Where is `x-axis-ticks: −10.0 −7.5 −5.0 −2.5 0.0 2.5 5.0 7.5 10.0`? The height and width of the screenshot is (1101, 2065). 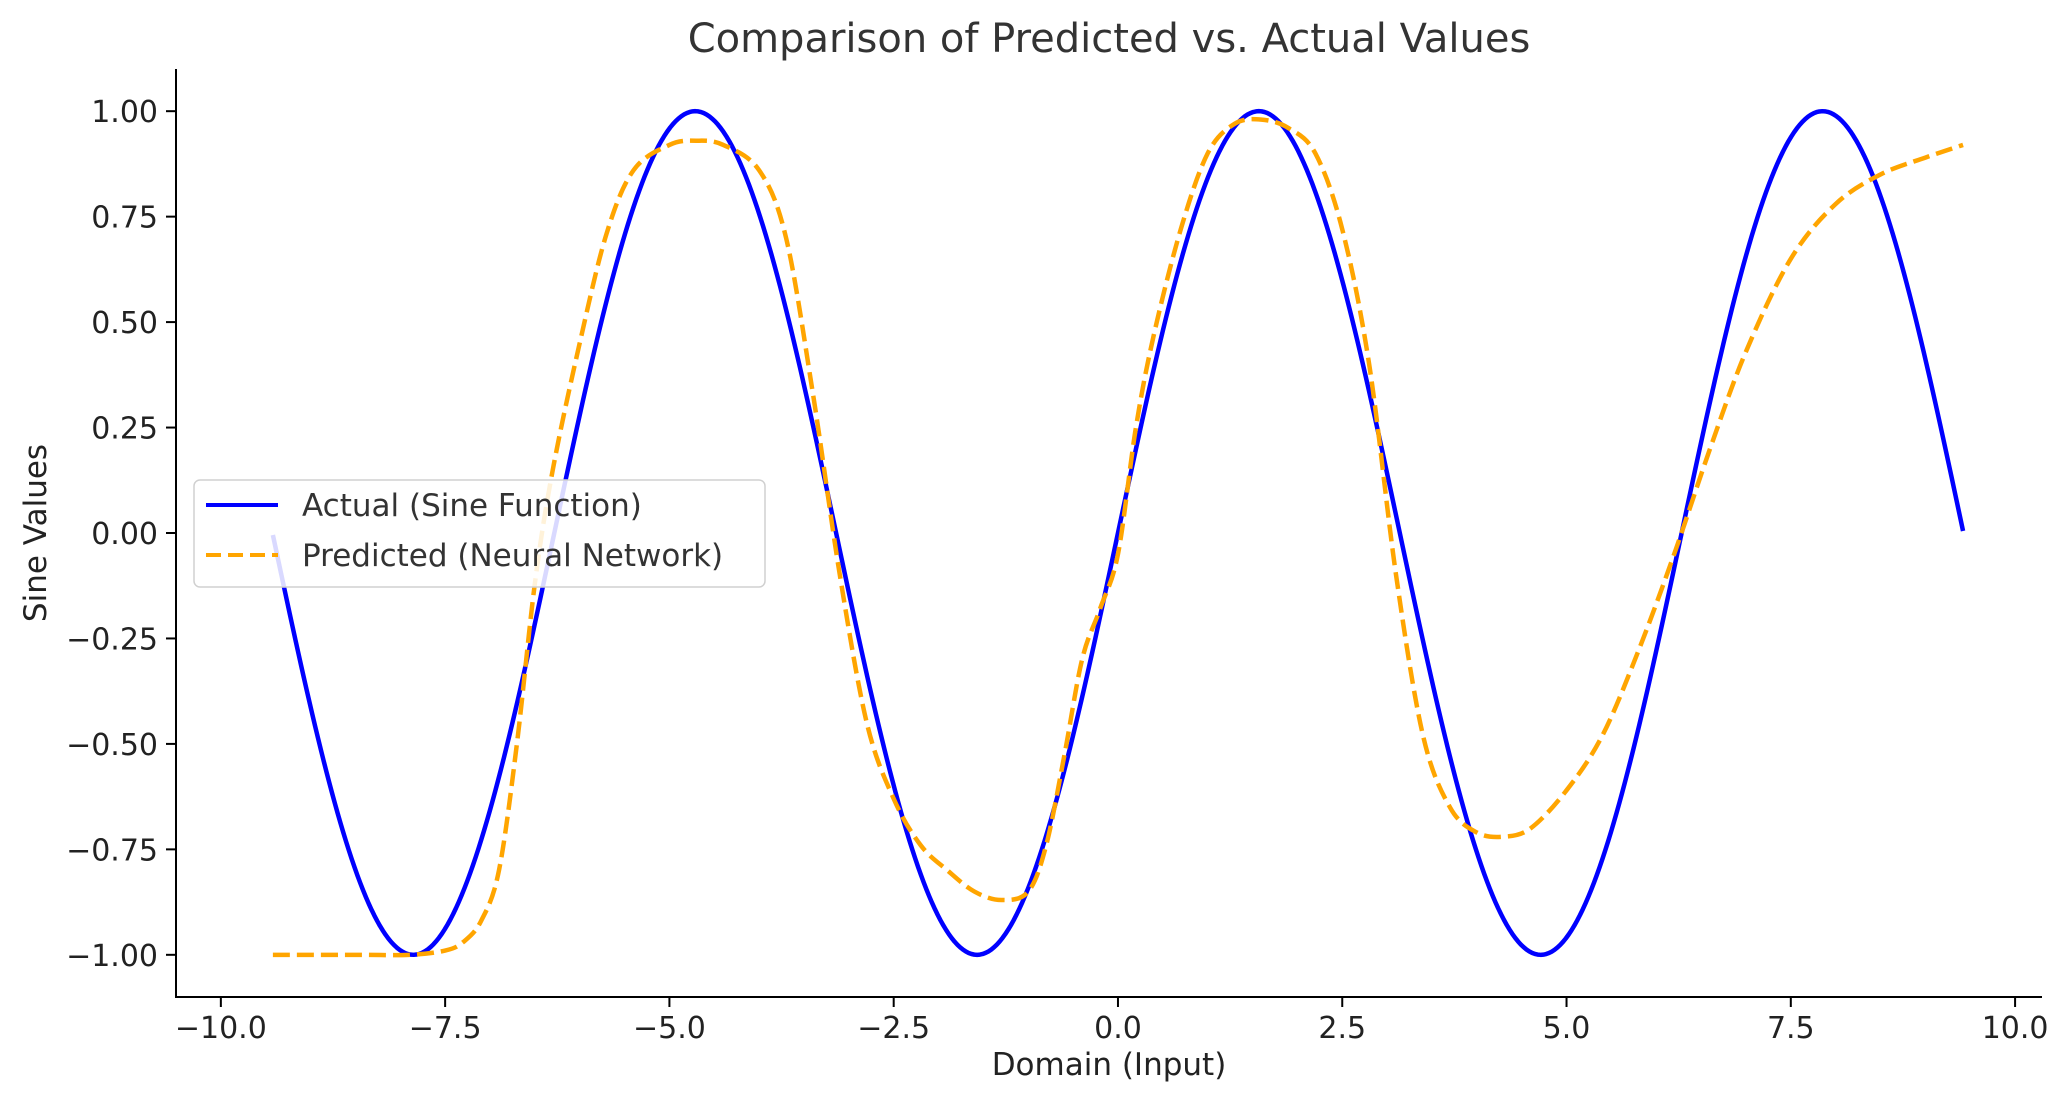
x-axis-ticks: −10.0 −7.5 −5.0 −2.5 0.0 2.5 5.0 7.5 10.0 is located at coordinates (1112, 1021).